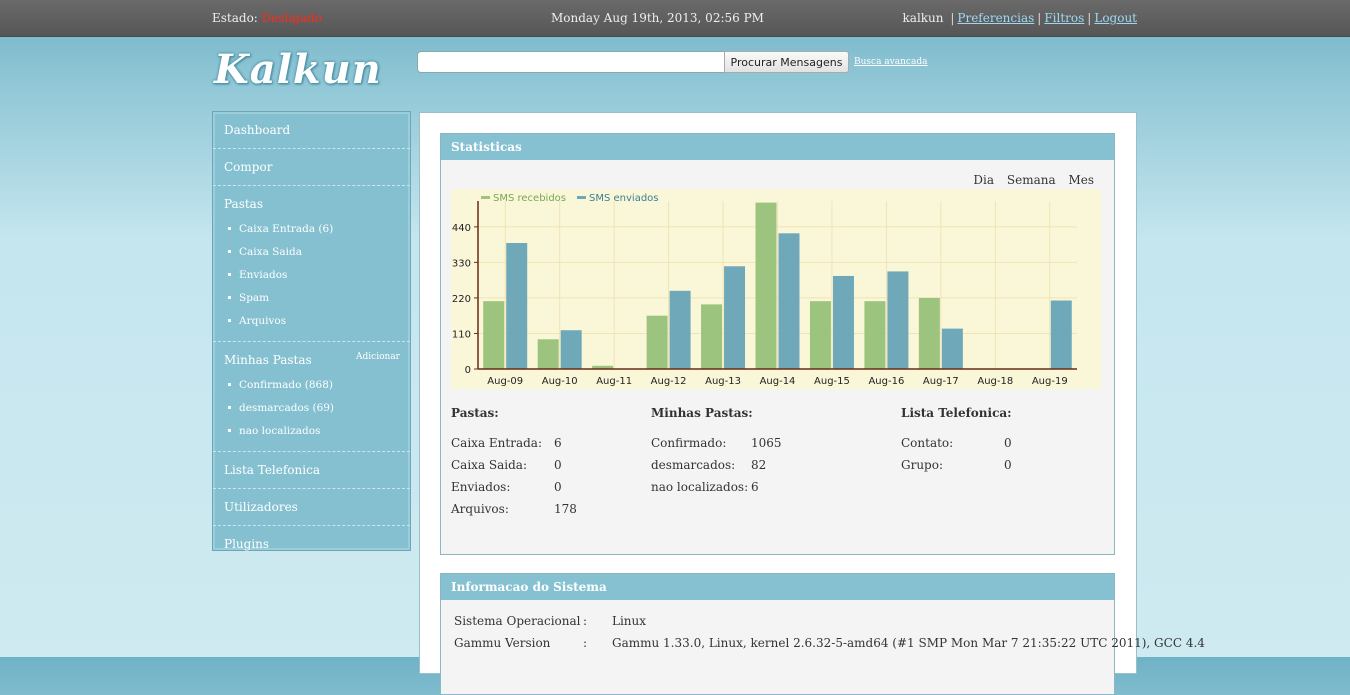 The width and height of the screenshot is (1350, 695). I want to click on status-label: Estado:, so click(235, 18).